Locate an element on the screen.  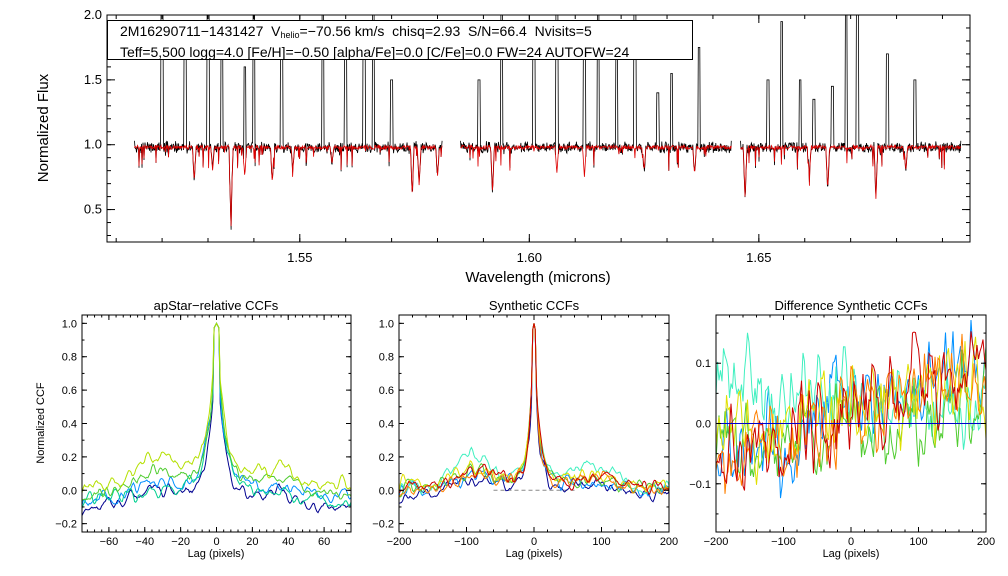
synthetic-ccf-xlabel: Lag (pixels) is located at coordinates (534, 554).